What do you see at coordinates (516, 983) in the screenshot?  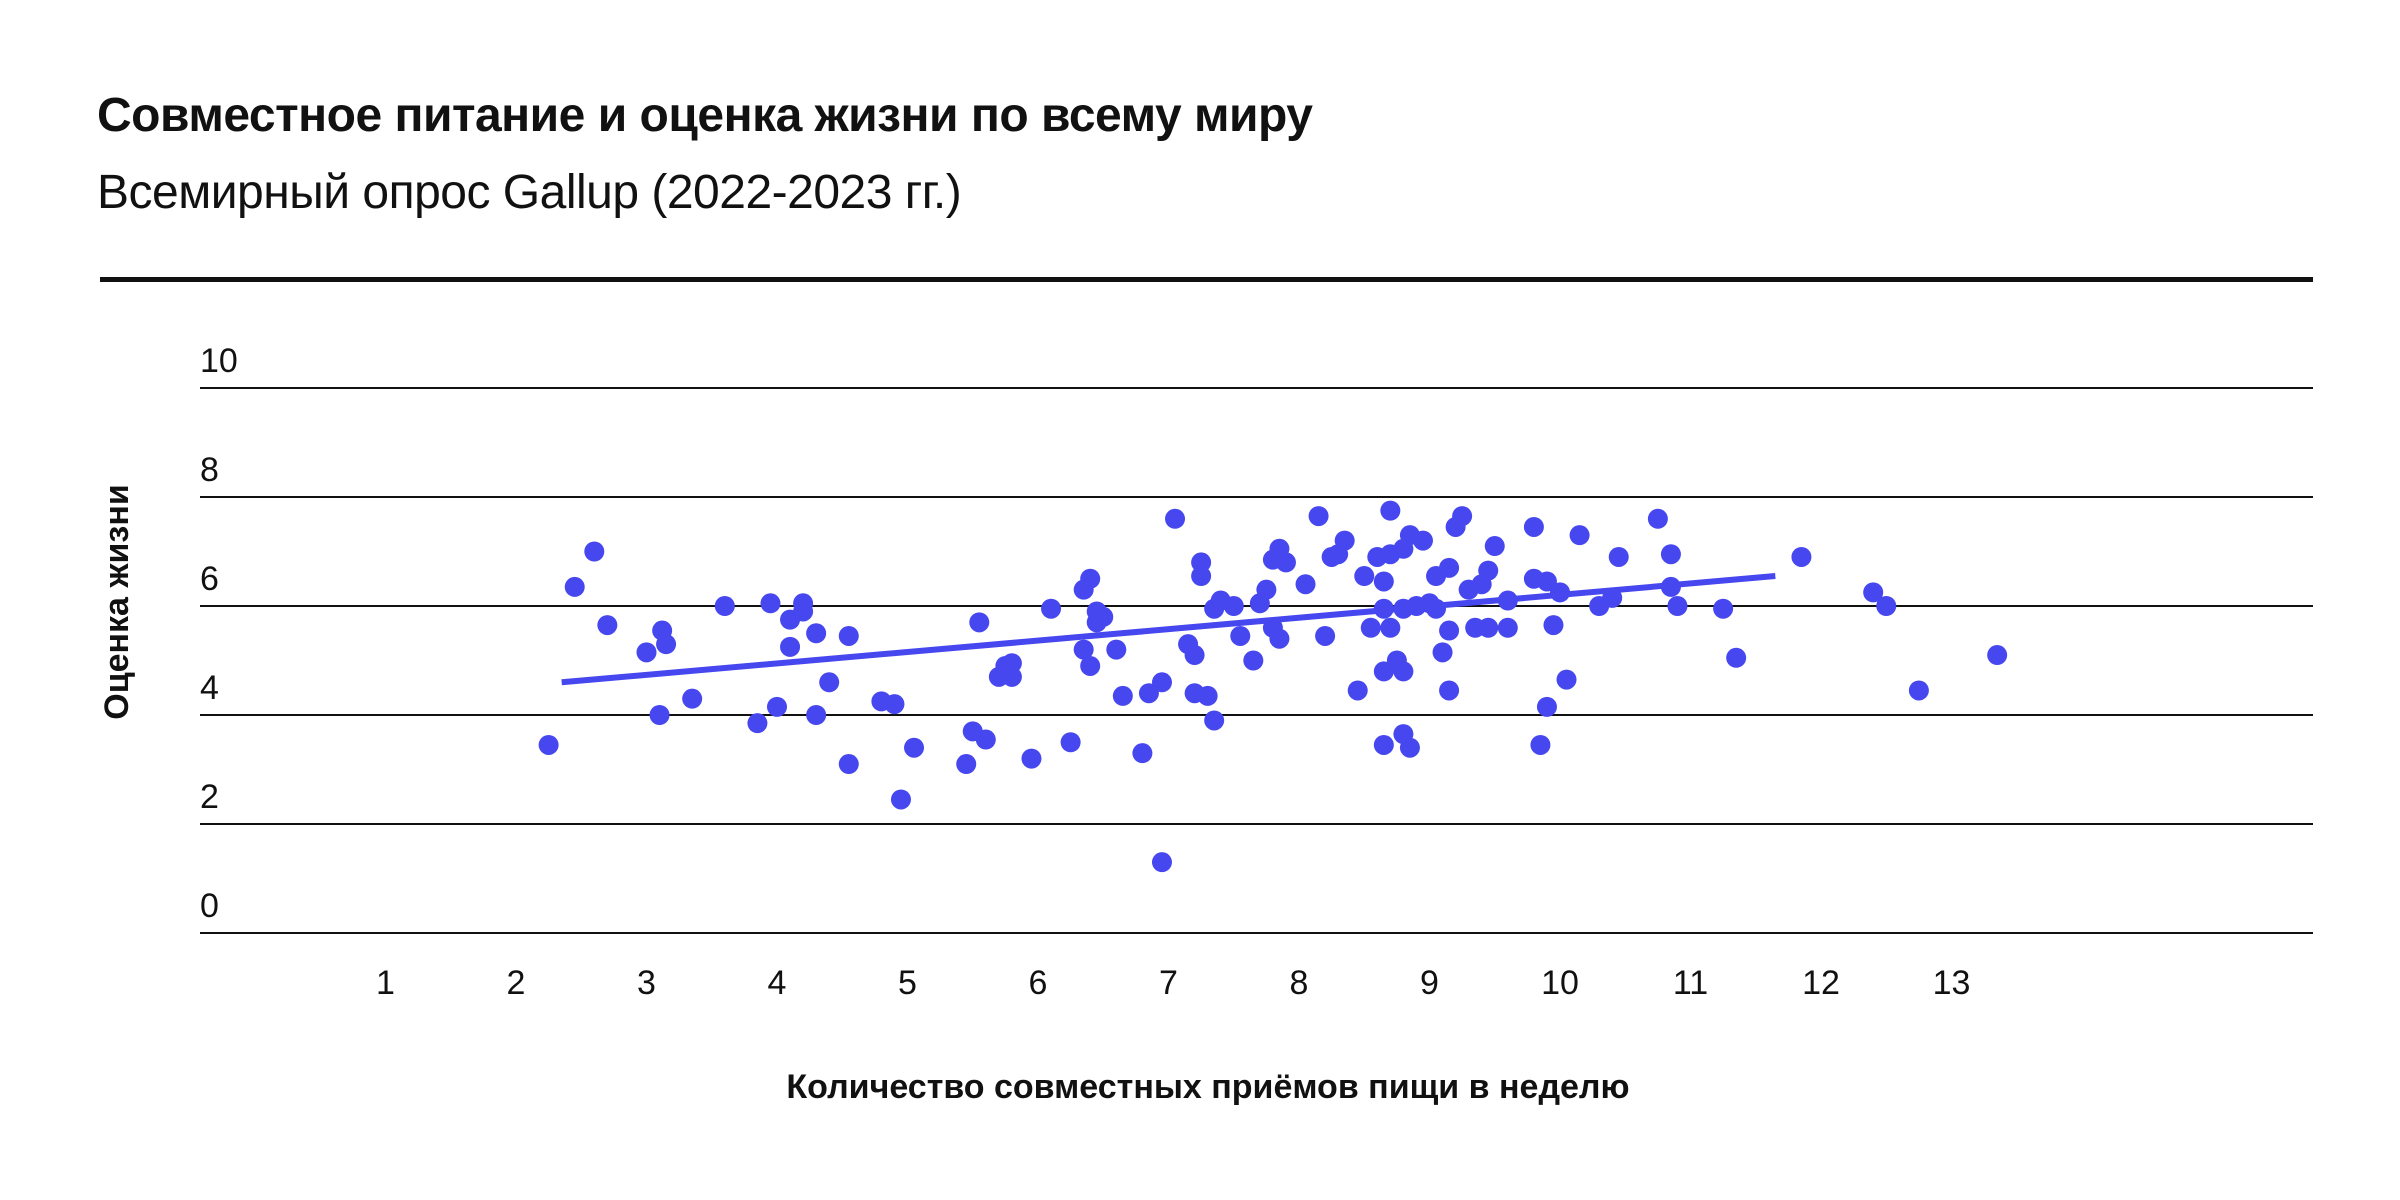 I see `x-tick-label: 2` at bounding box center [516, 983].